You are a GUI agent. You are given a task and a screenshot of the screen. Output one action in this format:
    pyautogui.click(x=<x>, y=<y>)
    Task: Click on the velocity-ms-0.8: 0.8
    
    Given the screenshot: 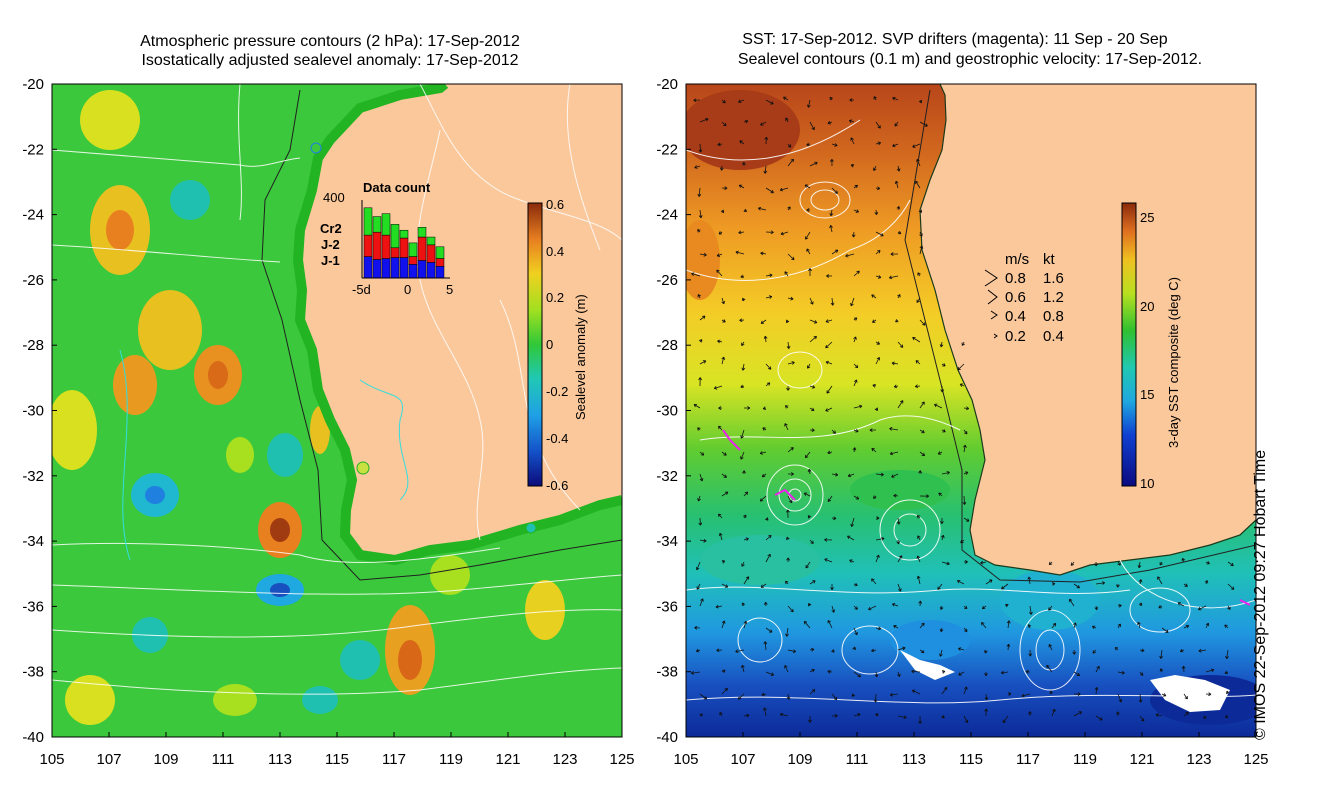 What is the action you would take?
    pyautogui.click(x=1015, y=278)
    